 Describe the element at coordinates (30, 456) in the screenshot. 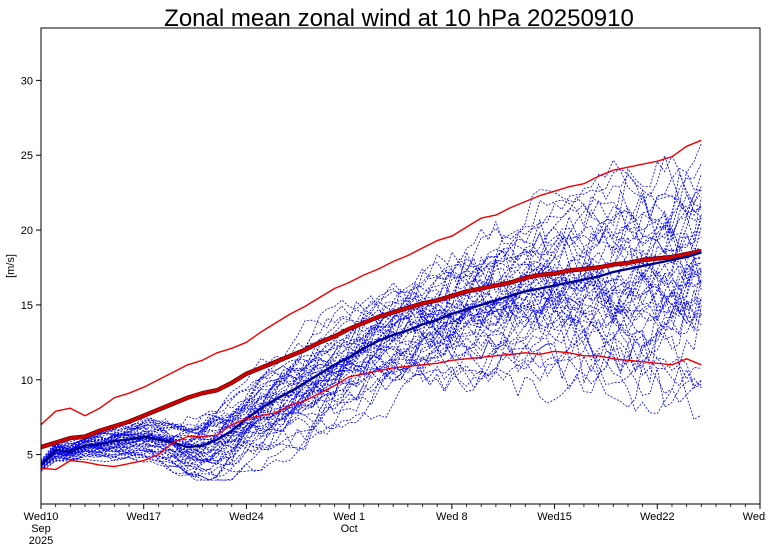

I see `y-tick-label: 5` at that location.